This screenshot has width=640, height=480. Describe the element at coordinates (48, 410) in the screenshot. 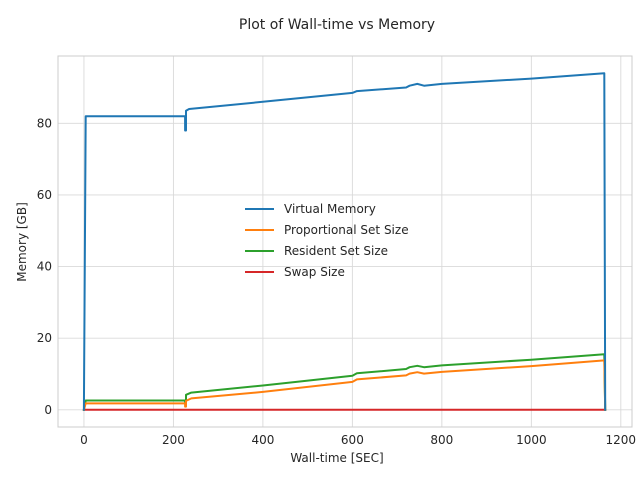

I see `y-tick-label: 0` at that location.